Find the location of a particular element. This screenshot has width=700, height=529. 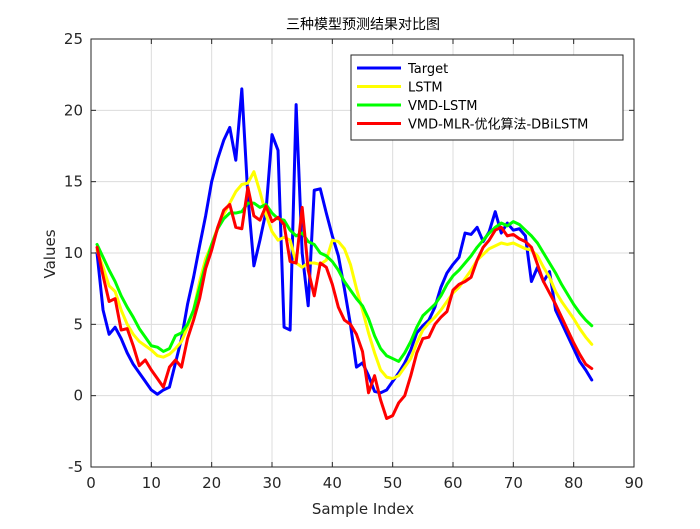

legend-label-1: LSTM is located at coordinates (425, 88).